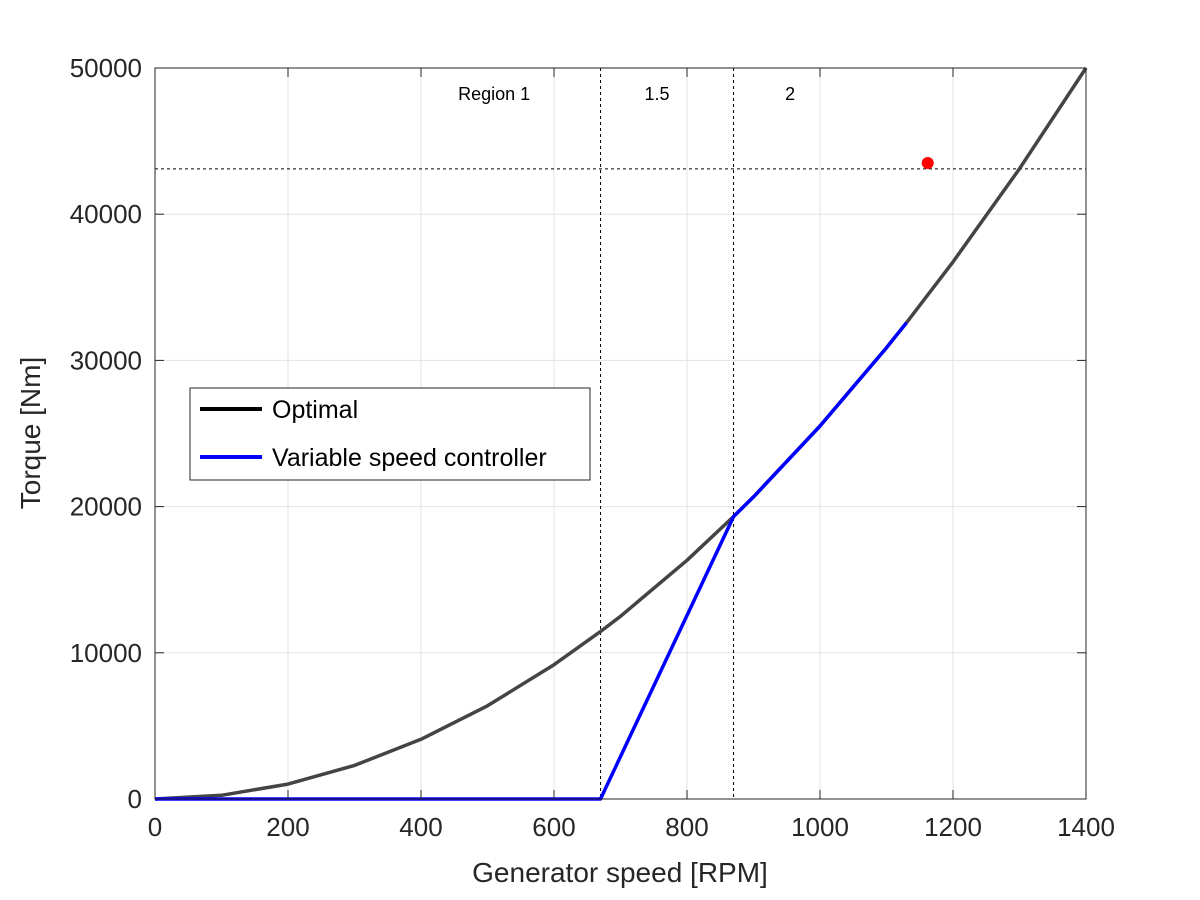  What do you see at coordinates (820, 827) in the screenshot?
I see `x-tick-label: 1000` at bounding box center [820, 827].